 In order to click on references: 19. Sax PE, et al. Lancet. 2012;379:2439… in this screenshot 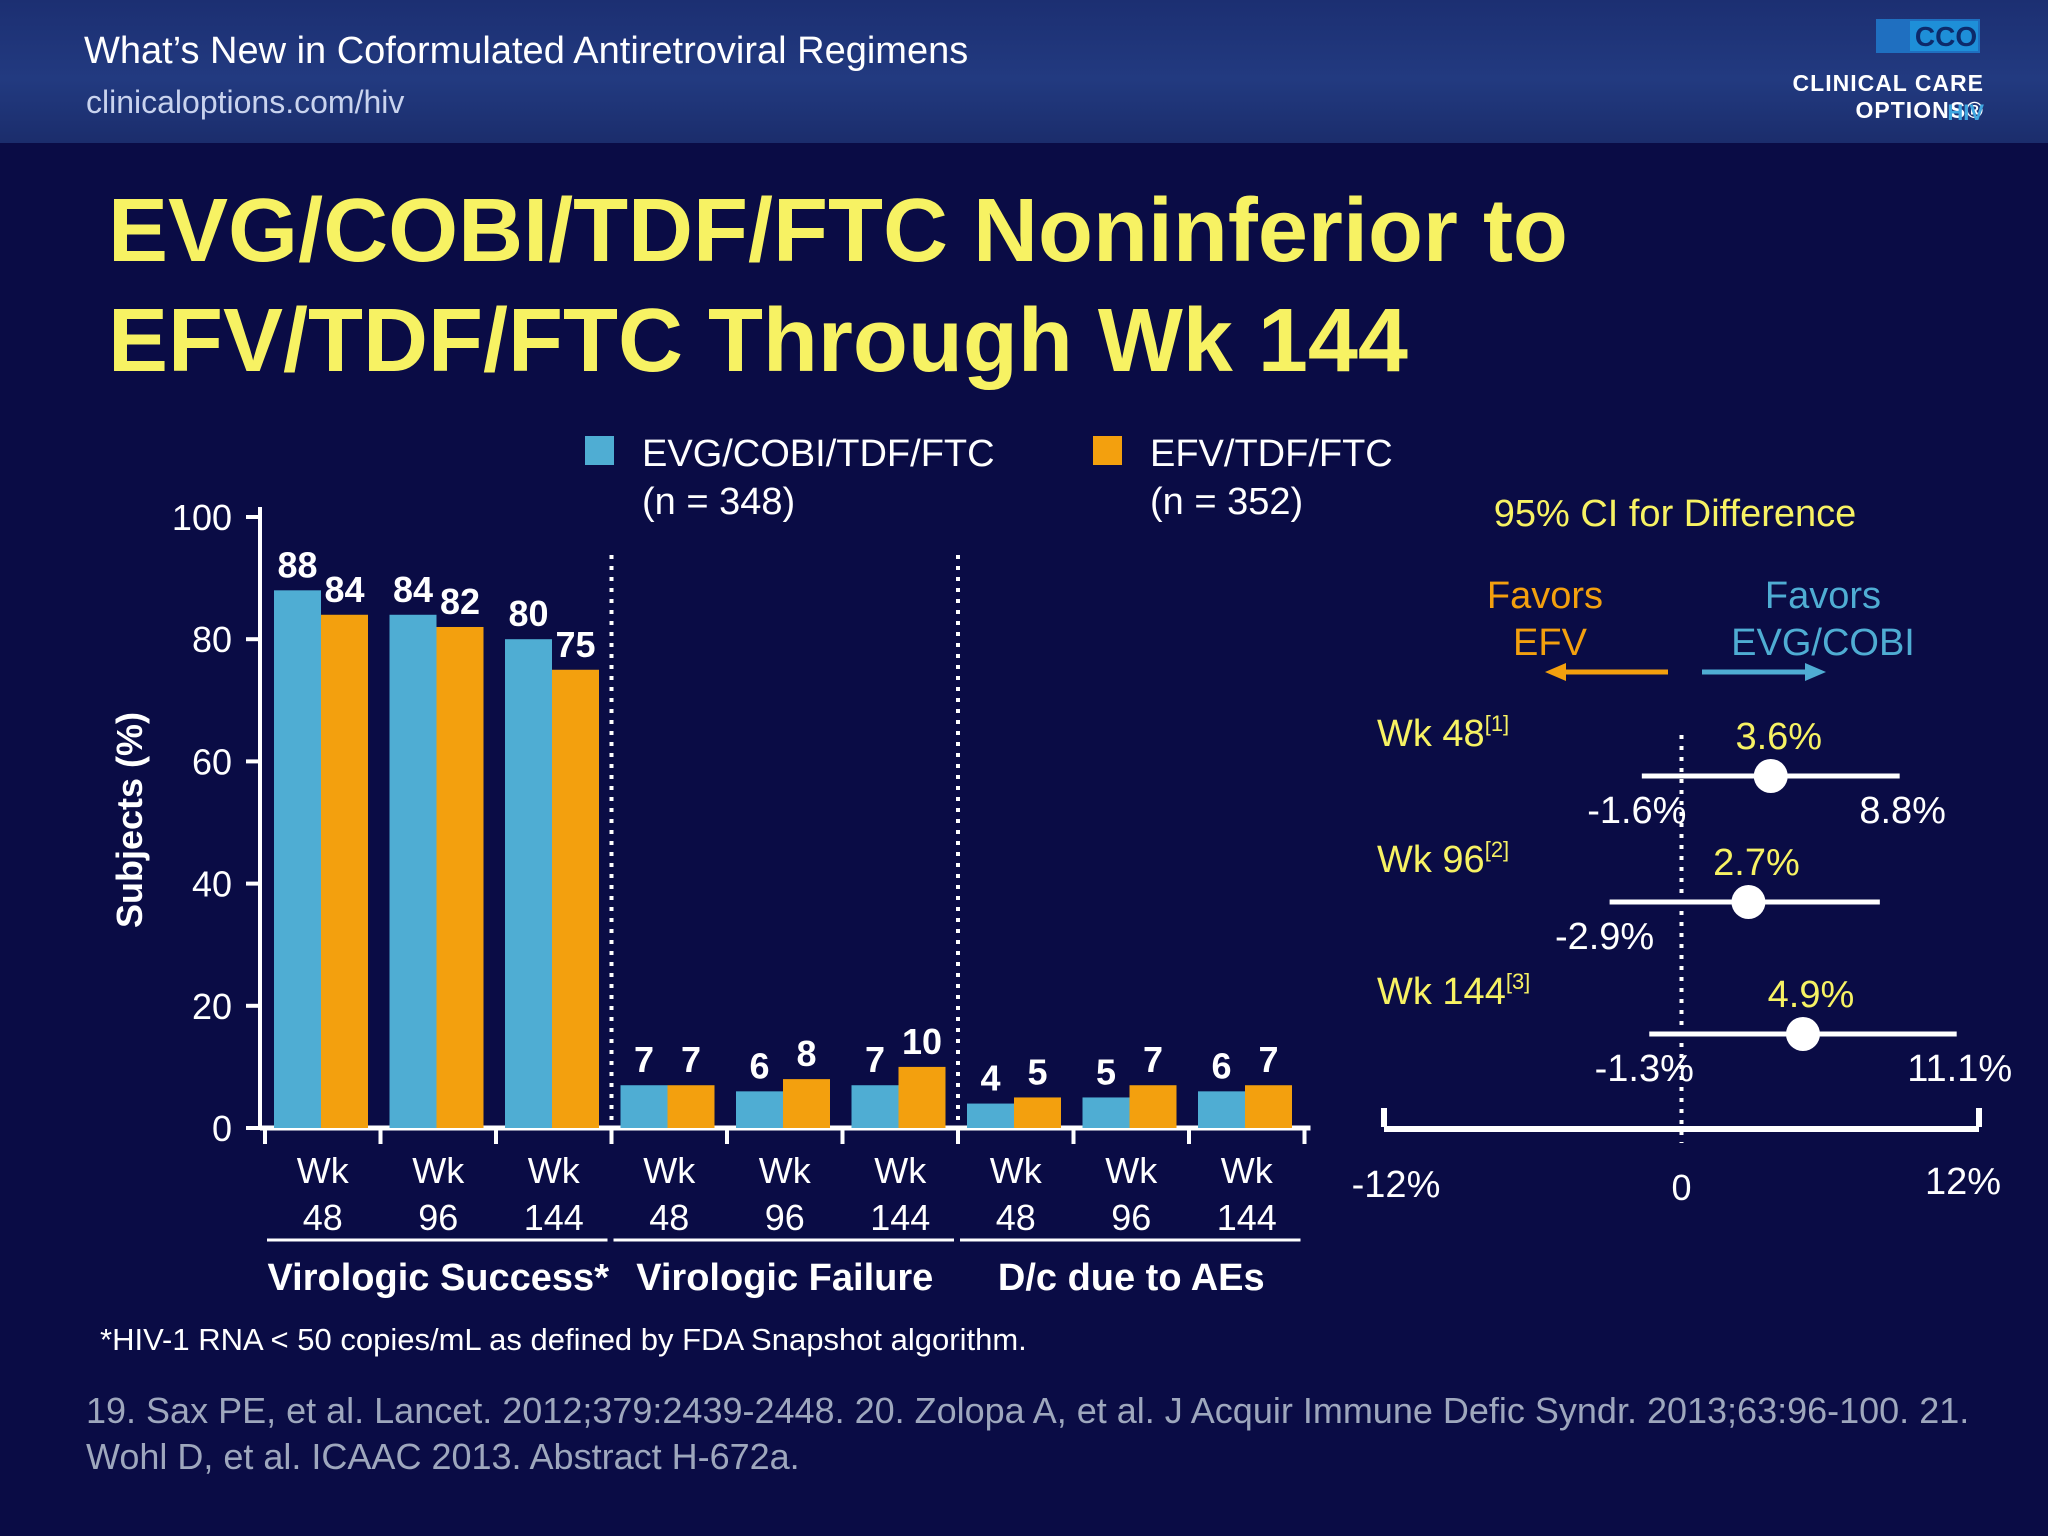, I will do `click(1028, 1433)`.